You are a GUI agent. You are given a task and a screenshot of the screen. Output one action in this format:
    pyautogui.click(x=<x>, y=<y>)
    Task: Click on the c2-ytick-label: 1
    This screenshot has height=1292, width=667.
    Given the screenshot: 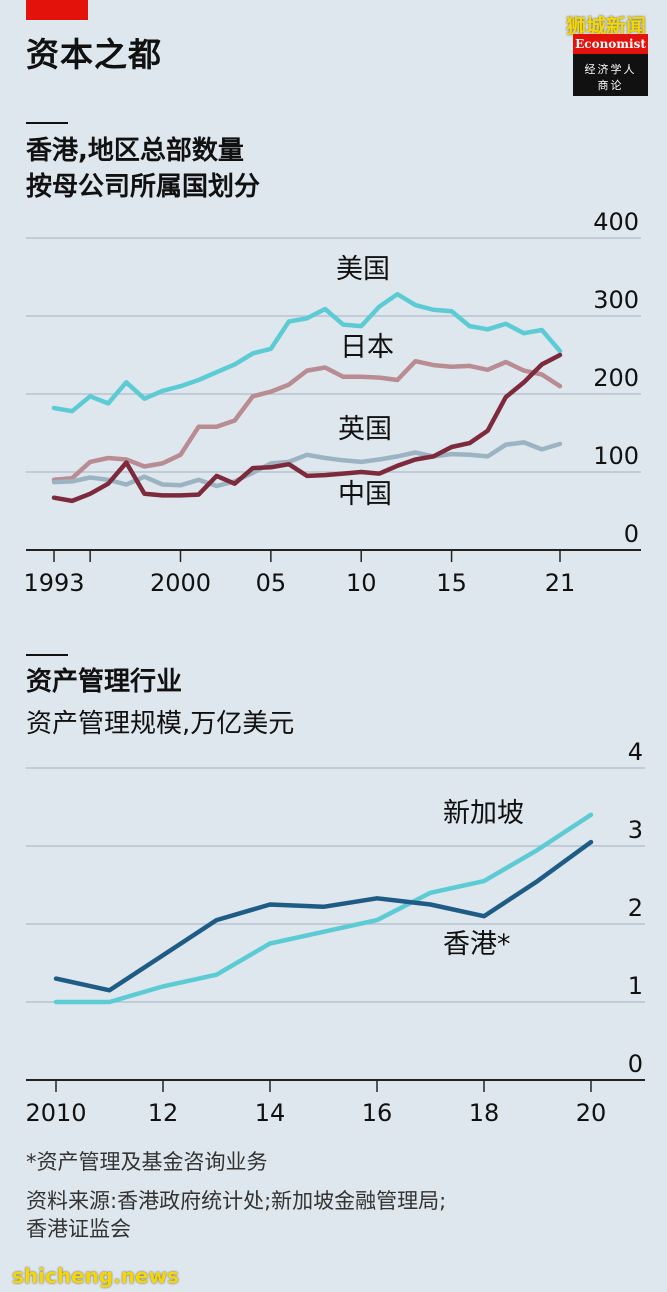 What is the action you would take?
    pyautogui.click(x=635, y=986)
    